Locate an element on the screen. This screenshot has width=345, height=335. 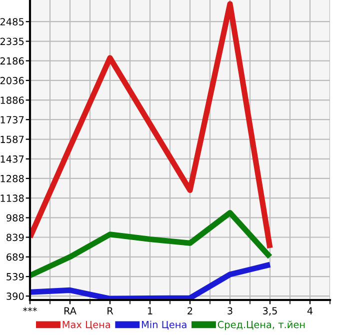
x-tick-label: *** is located at coordinates (30, 309).